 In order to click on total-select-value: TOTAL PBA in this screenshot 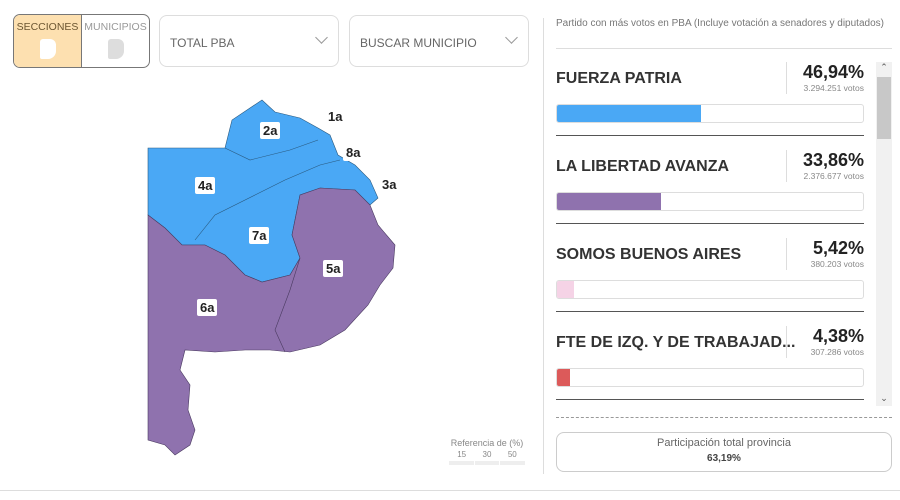, I will do `click(202, 43)`.